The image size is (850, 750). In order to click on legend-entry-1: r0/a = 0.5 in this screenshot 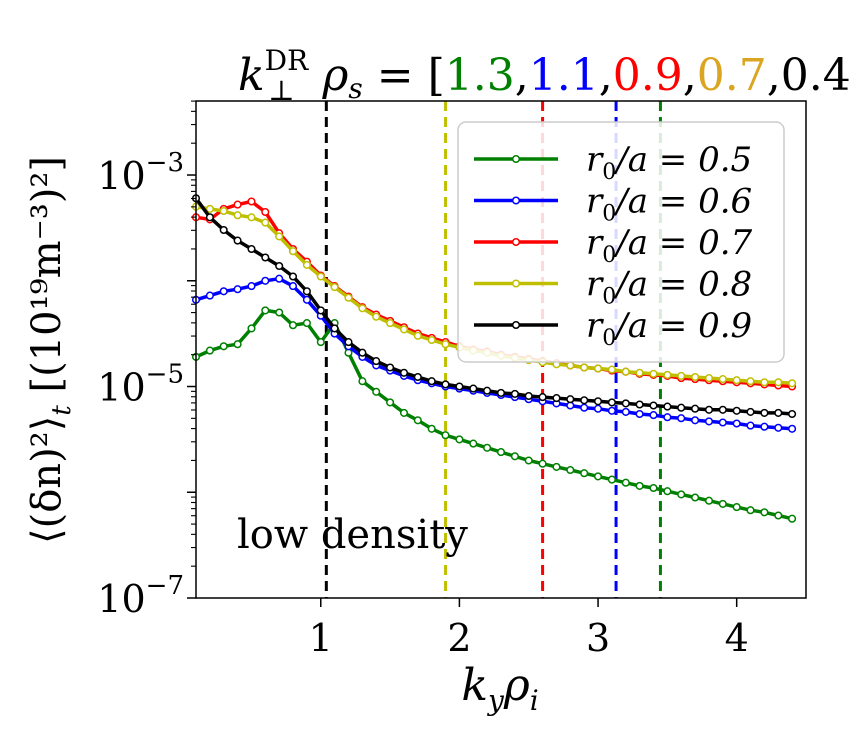, I will do `click(613, 162)`.